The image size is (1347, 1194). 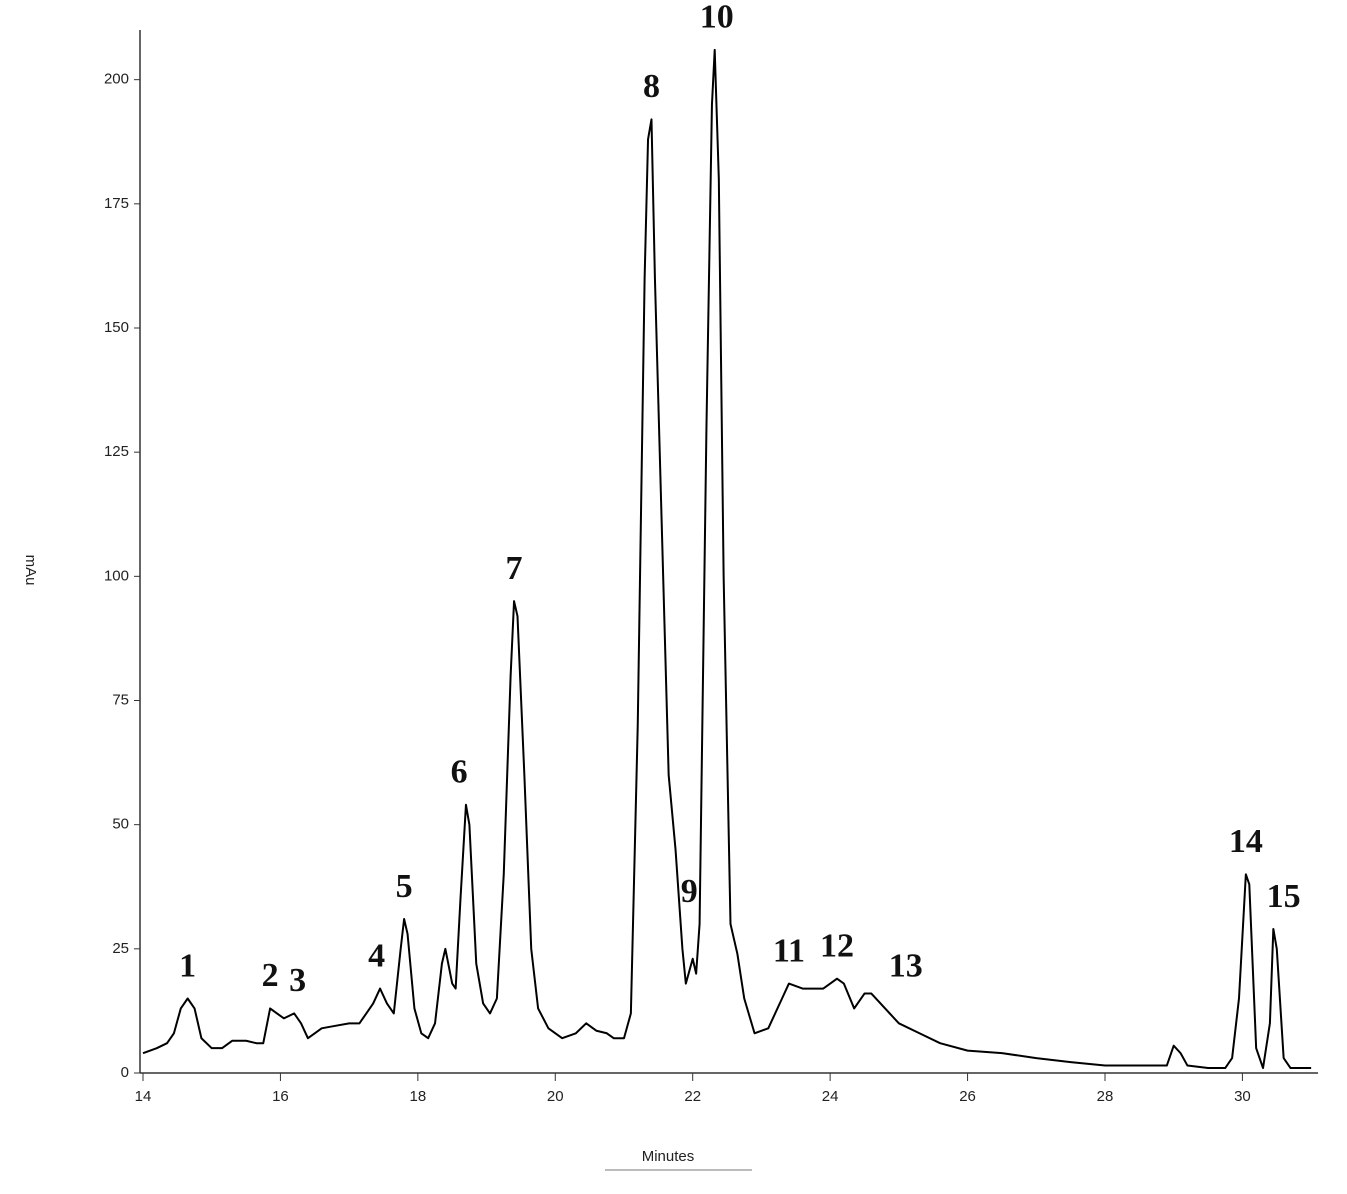 What do you see at coordinates (280, 1096) in the screenshot?
I see `x-tick-label: 16` at bounding box center [280, 1096].